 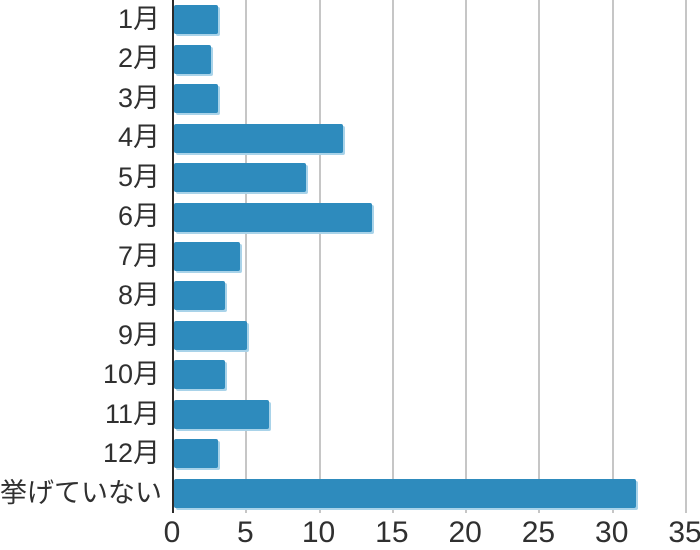 What do you see at coordinates (138, 137) in the screenshot?
I see `category-label: 4月` at bounding box center [138, 137].